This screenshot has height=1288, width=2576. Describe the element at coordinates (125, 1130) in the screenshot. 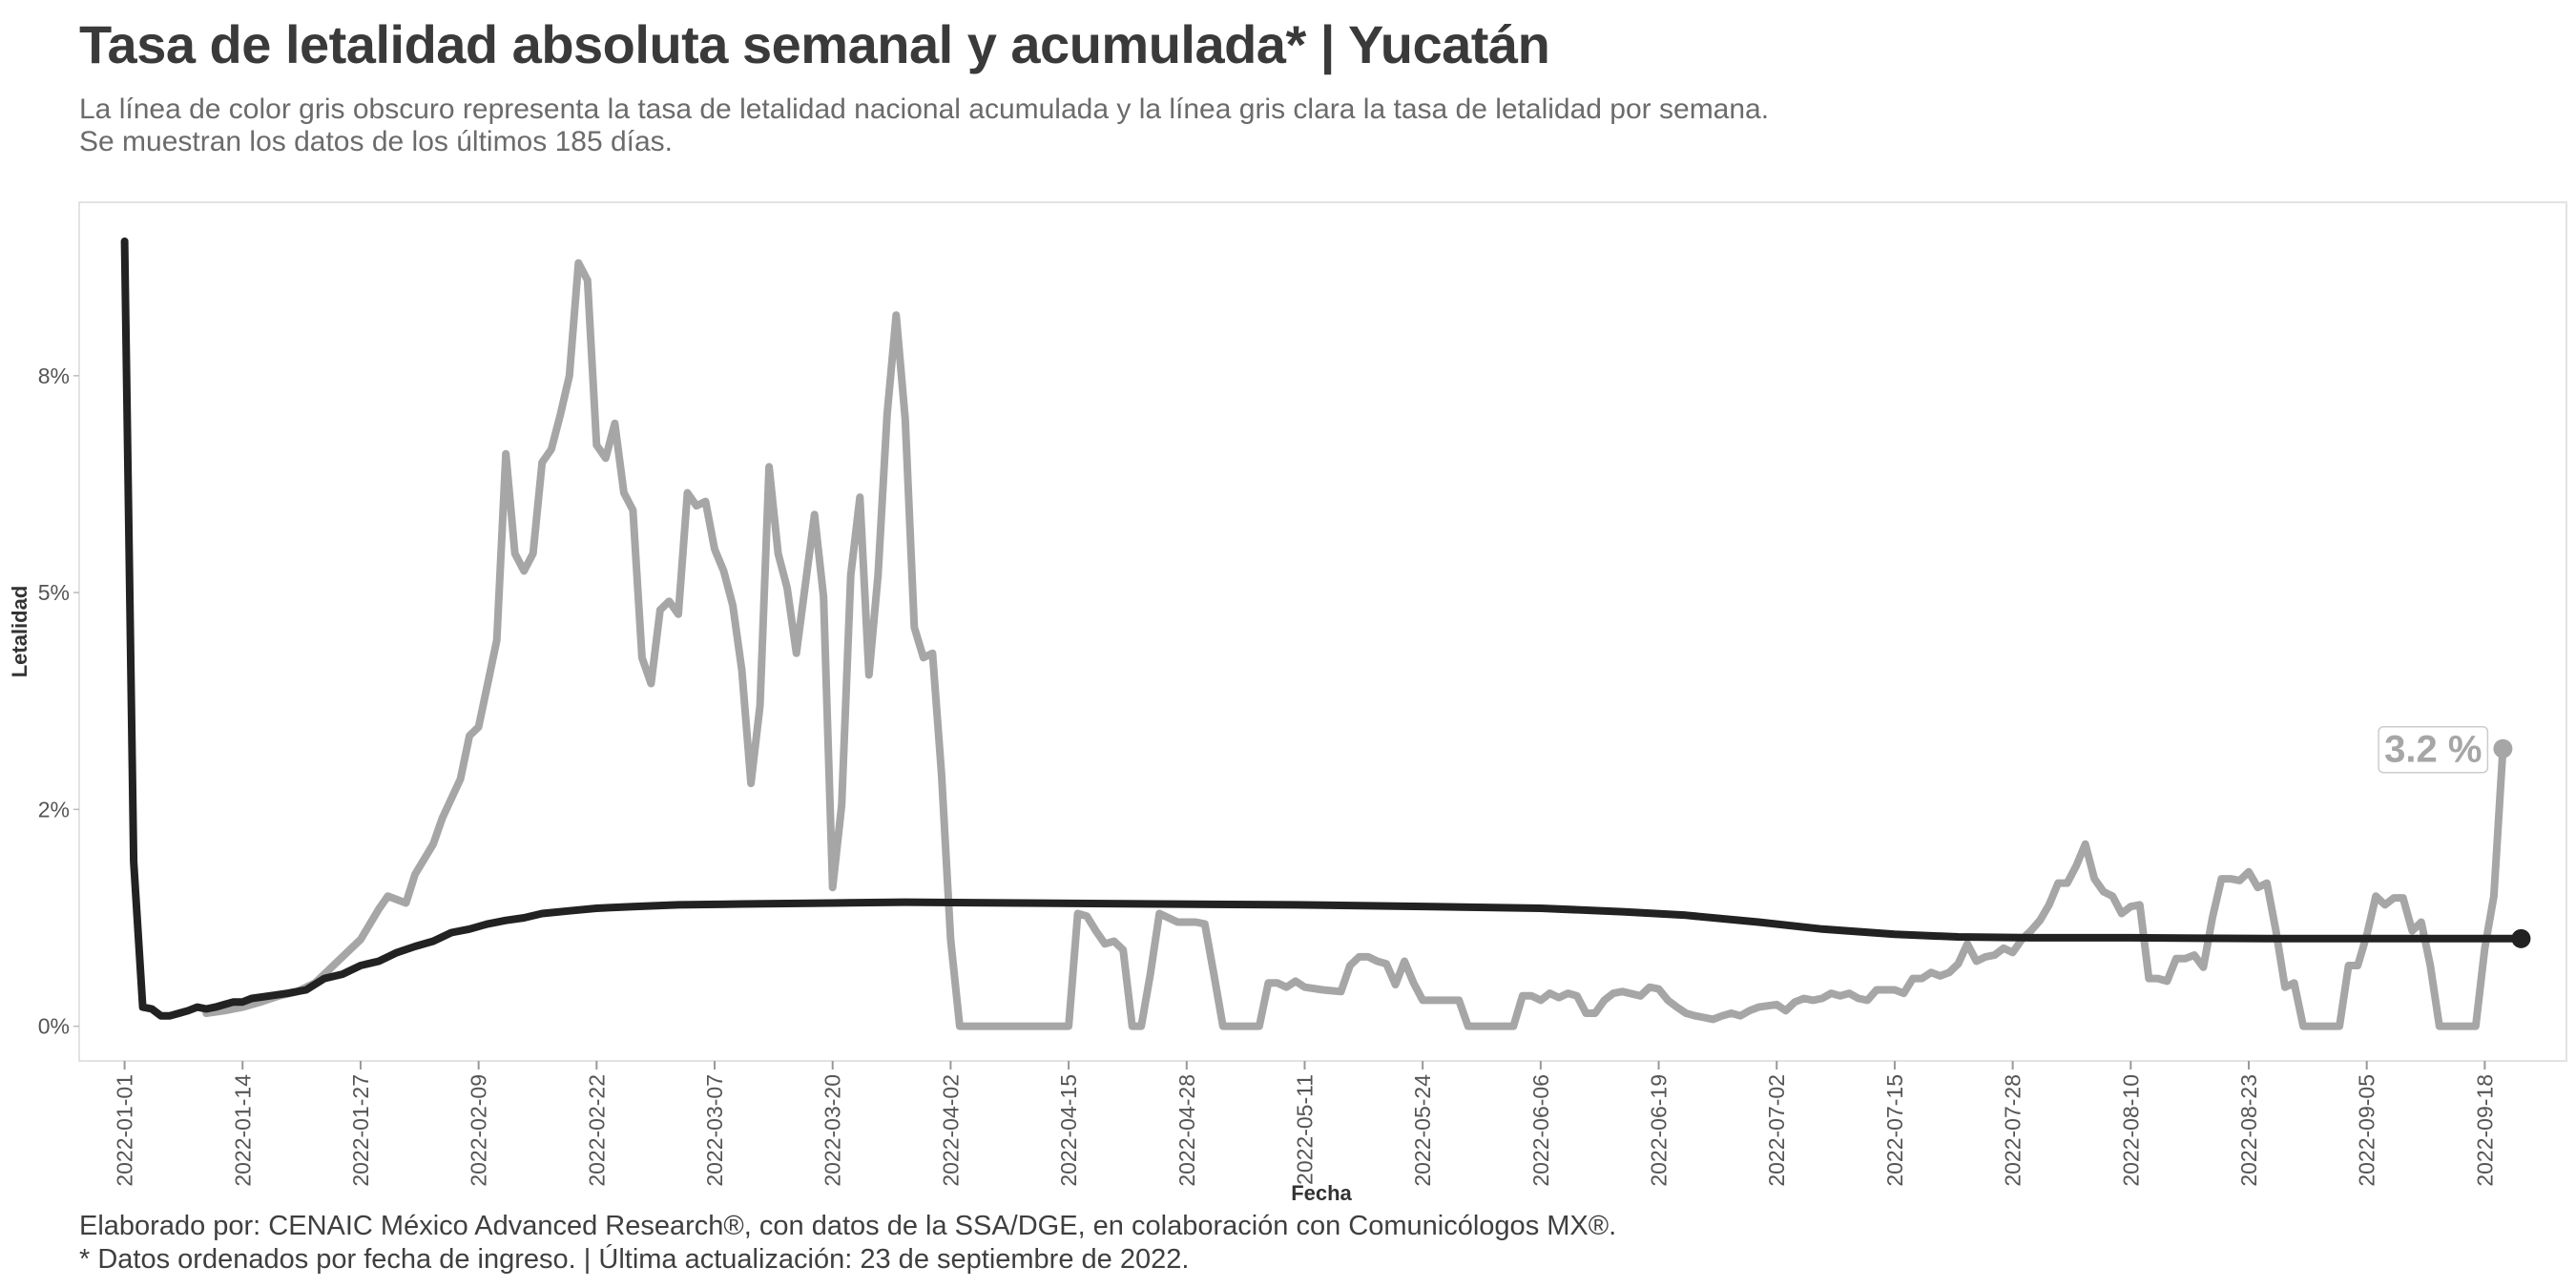

I see `x-tick-label: 2022-01-01` at that location.